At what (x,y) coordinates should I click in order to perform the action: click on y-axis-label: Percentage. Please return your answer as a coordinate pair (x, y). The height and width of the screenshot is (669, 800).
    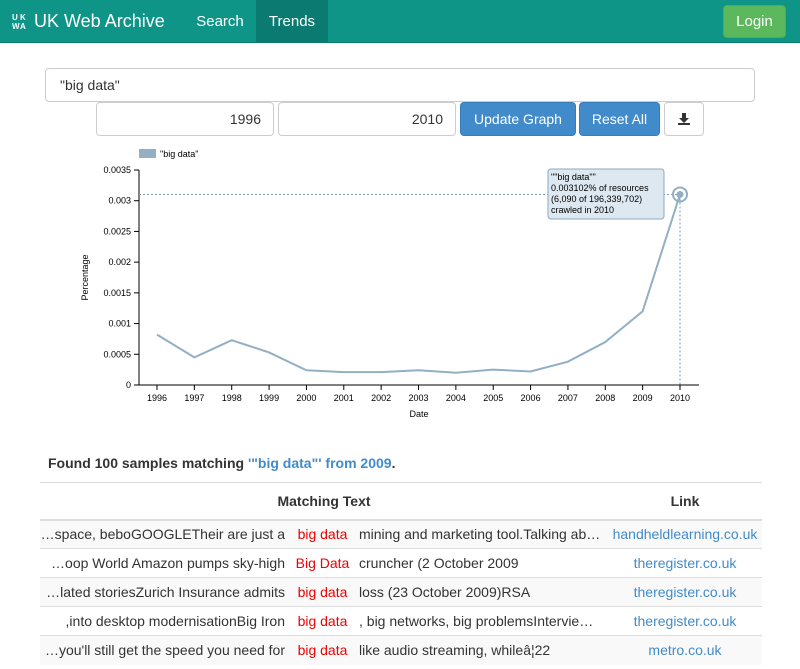
    Looking at the image, I should click on (85, 277).